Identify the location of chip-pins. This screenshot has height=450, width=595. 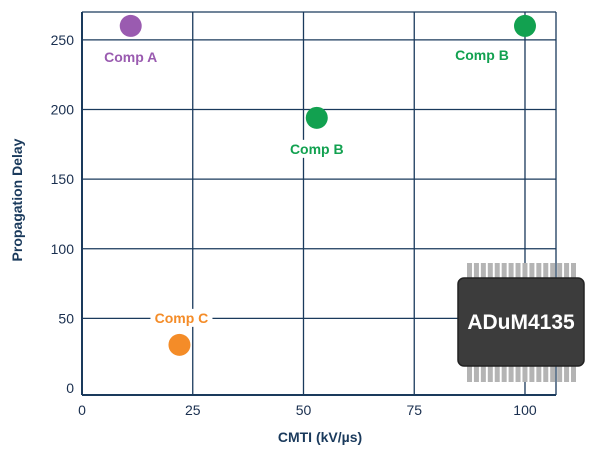
(521, 322).